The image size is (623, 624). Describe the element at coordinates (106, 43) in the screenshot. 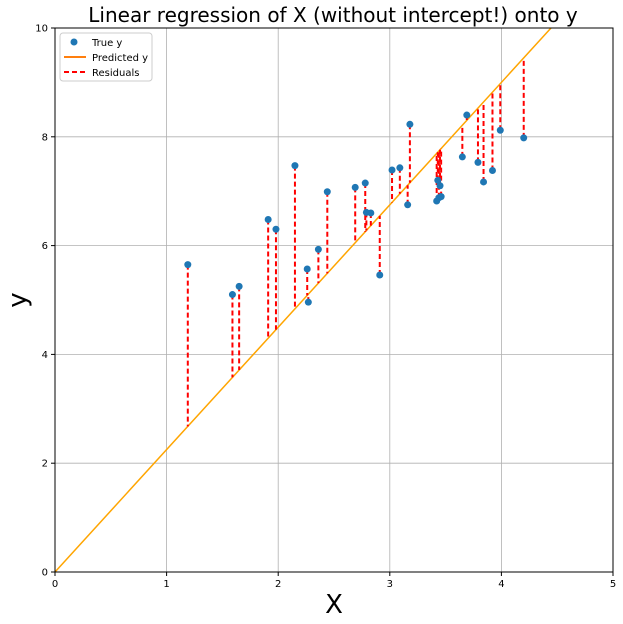

I see `legend-true-y-label: True y` at that location.